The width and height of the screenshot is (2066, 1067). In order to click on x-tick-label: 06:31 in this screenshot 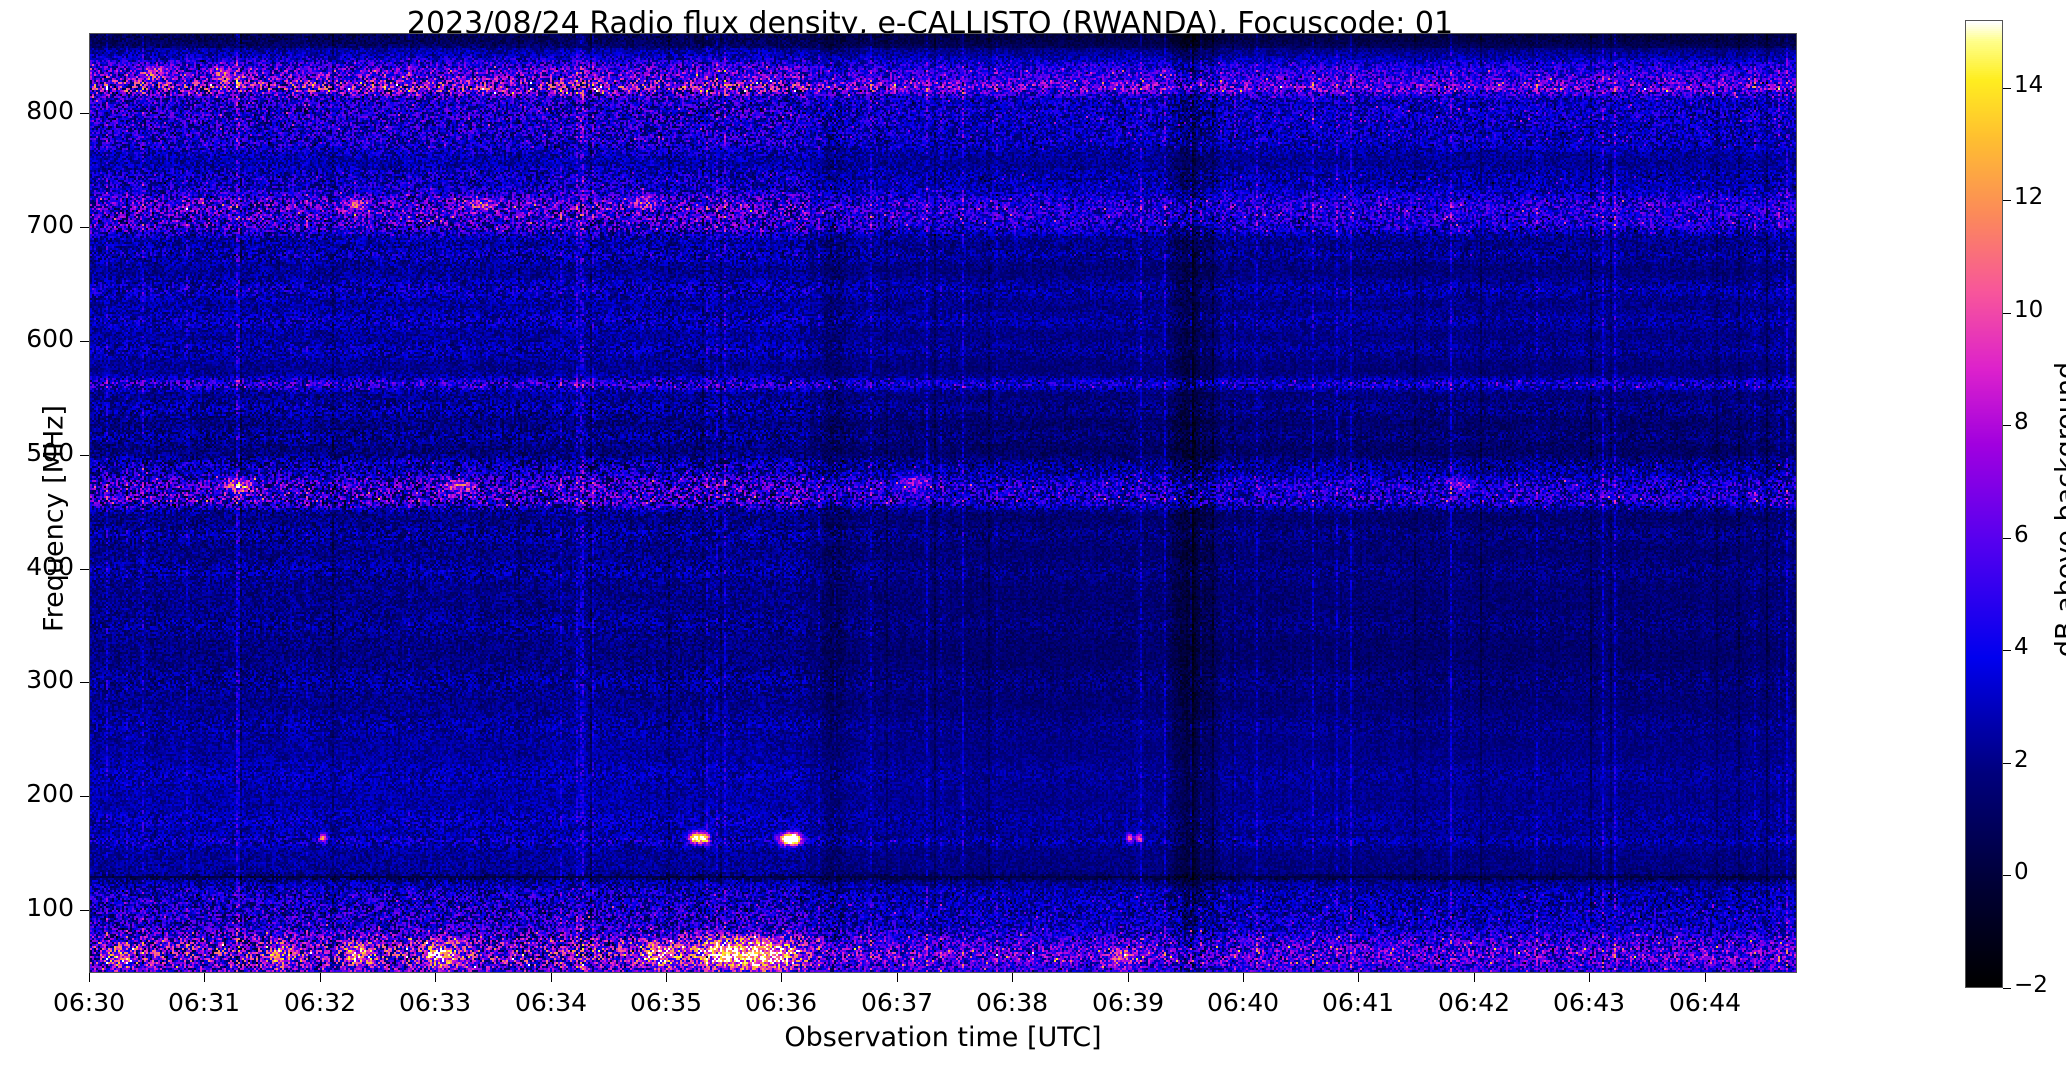, I will do `click(204, 1002)`.